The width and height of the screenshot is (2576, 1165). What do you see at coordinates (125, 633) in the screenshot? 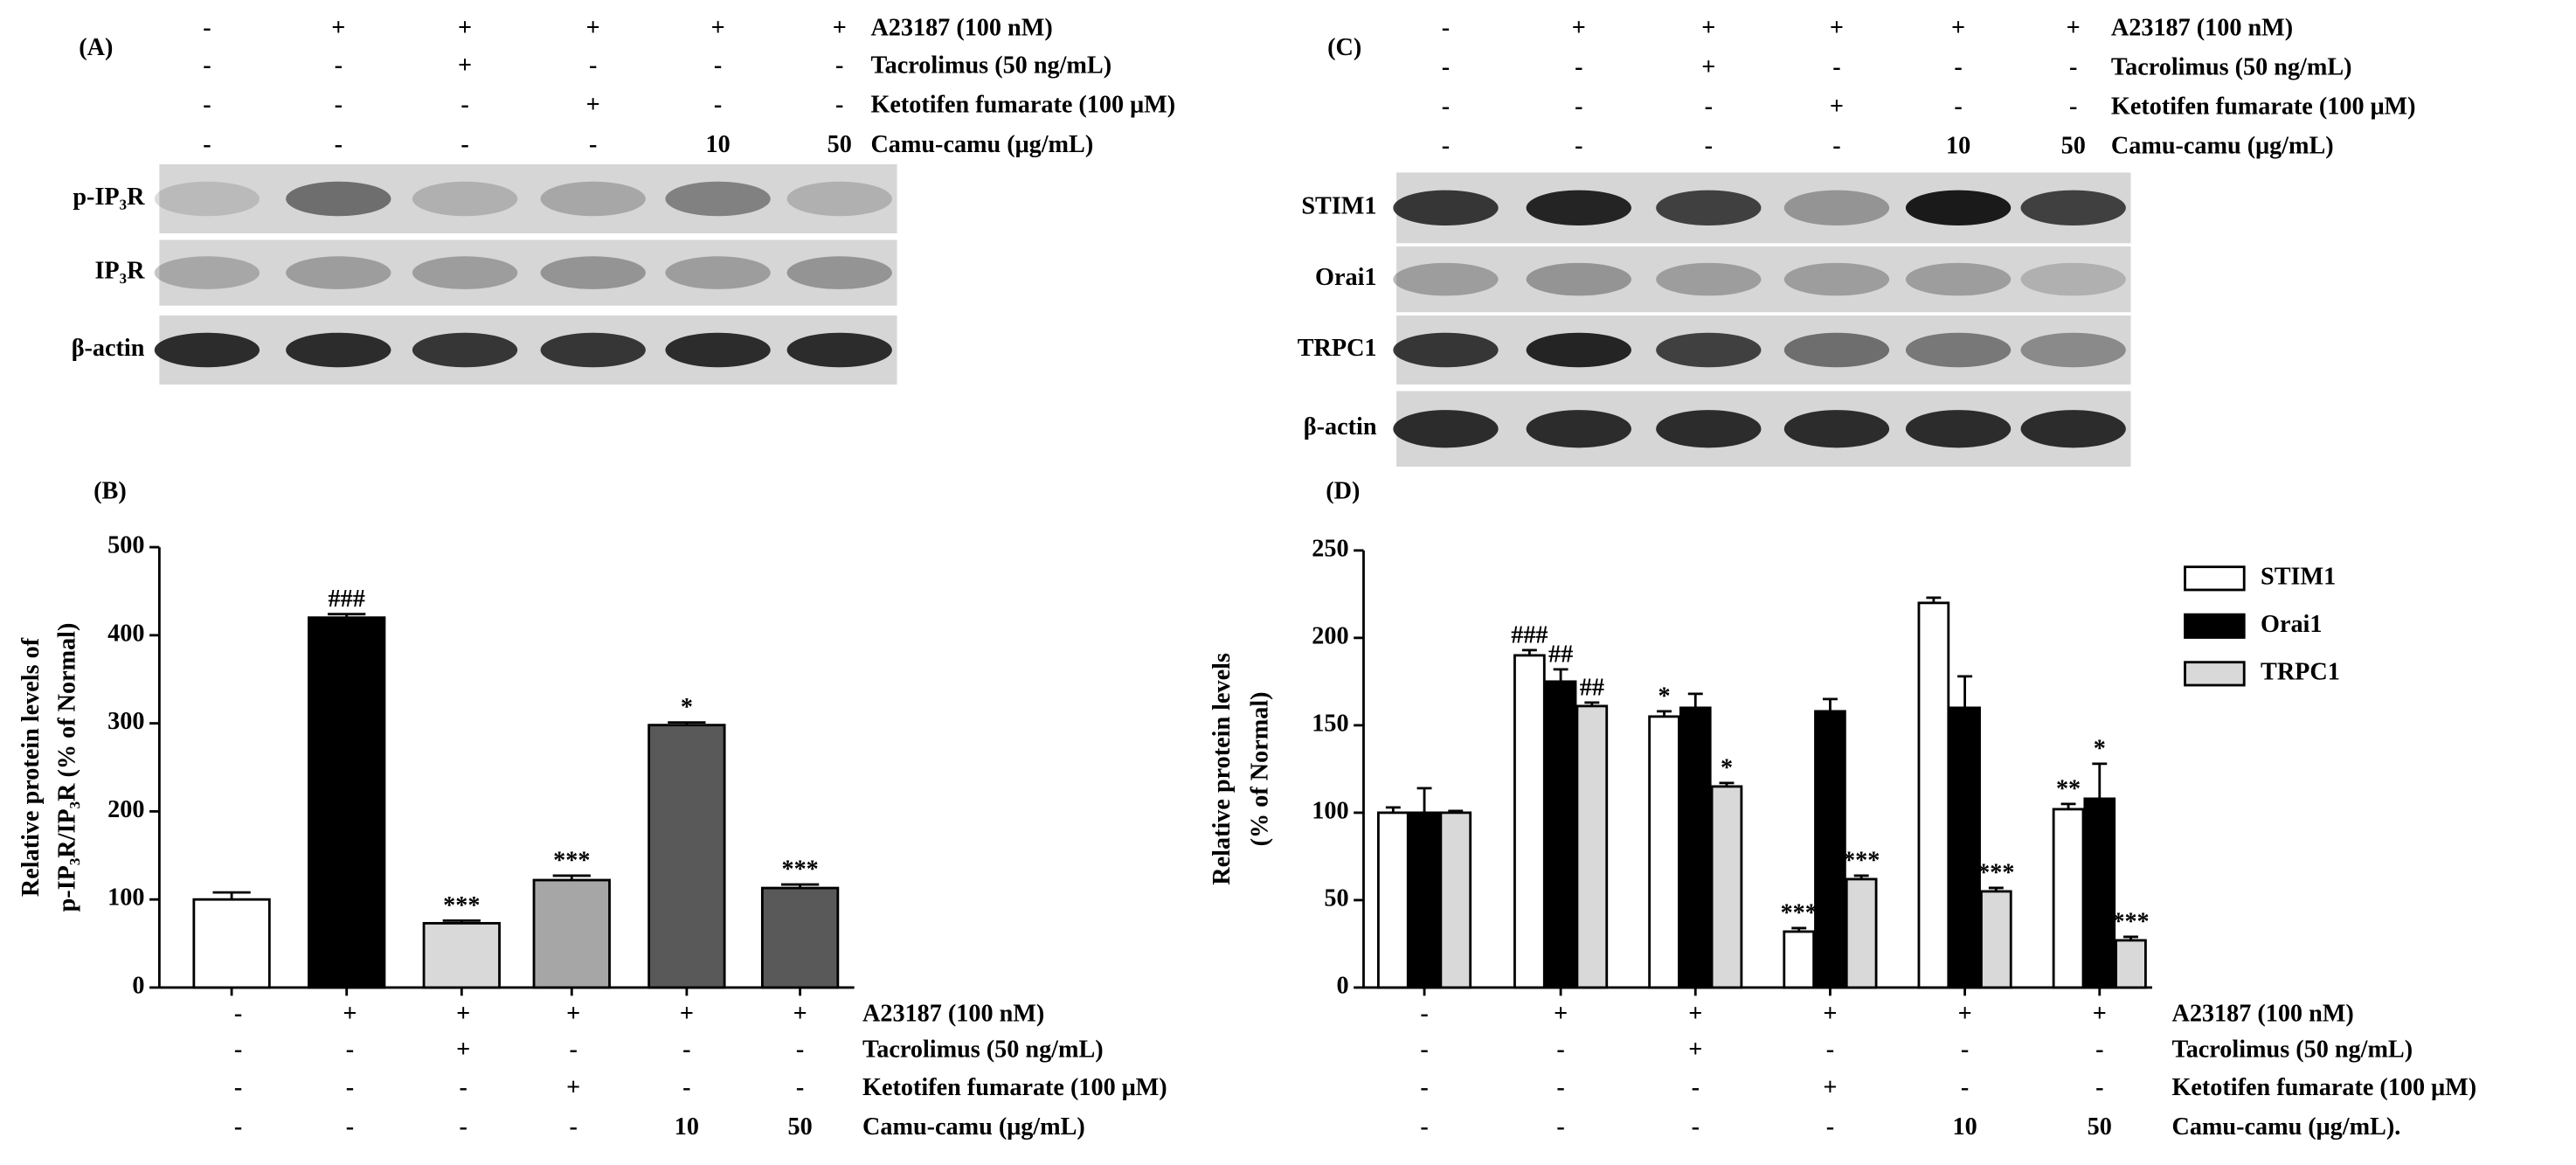
I see `y-tick-label: 400` at bounding box center [125, 633].